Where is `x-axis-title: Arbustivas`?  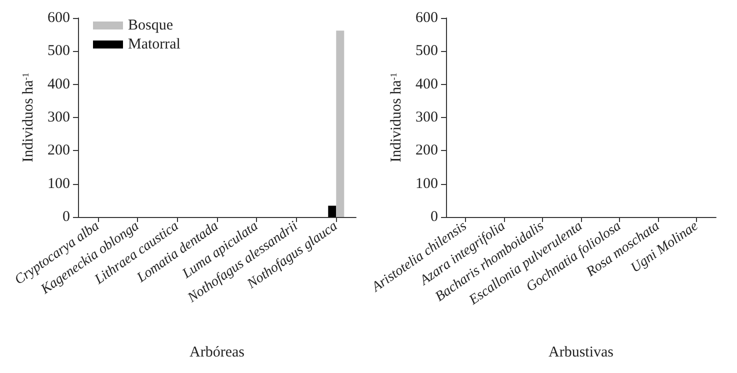
x-axis-title: Arbustivas is located at coordinates (581, 352).